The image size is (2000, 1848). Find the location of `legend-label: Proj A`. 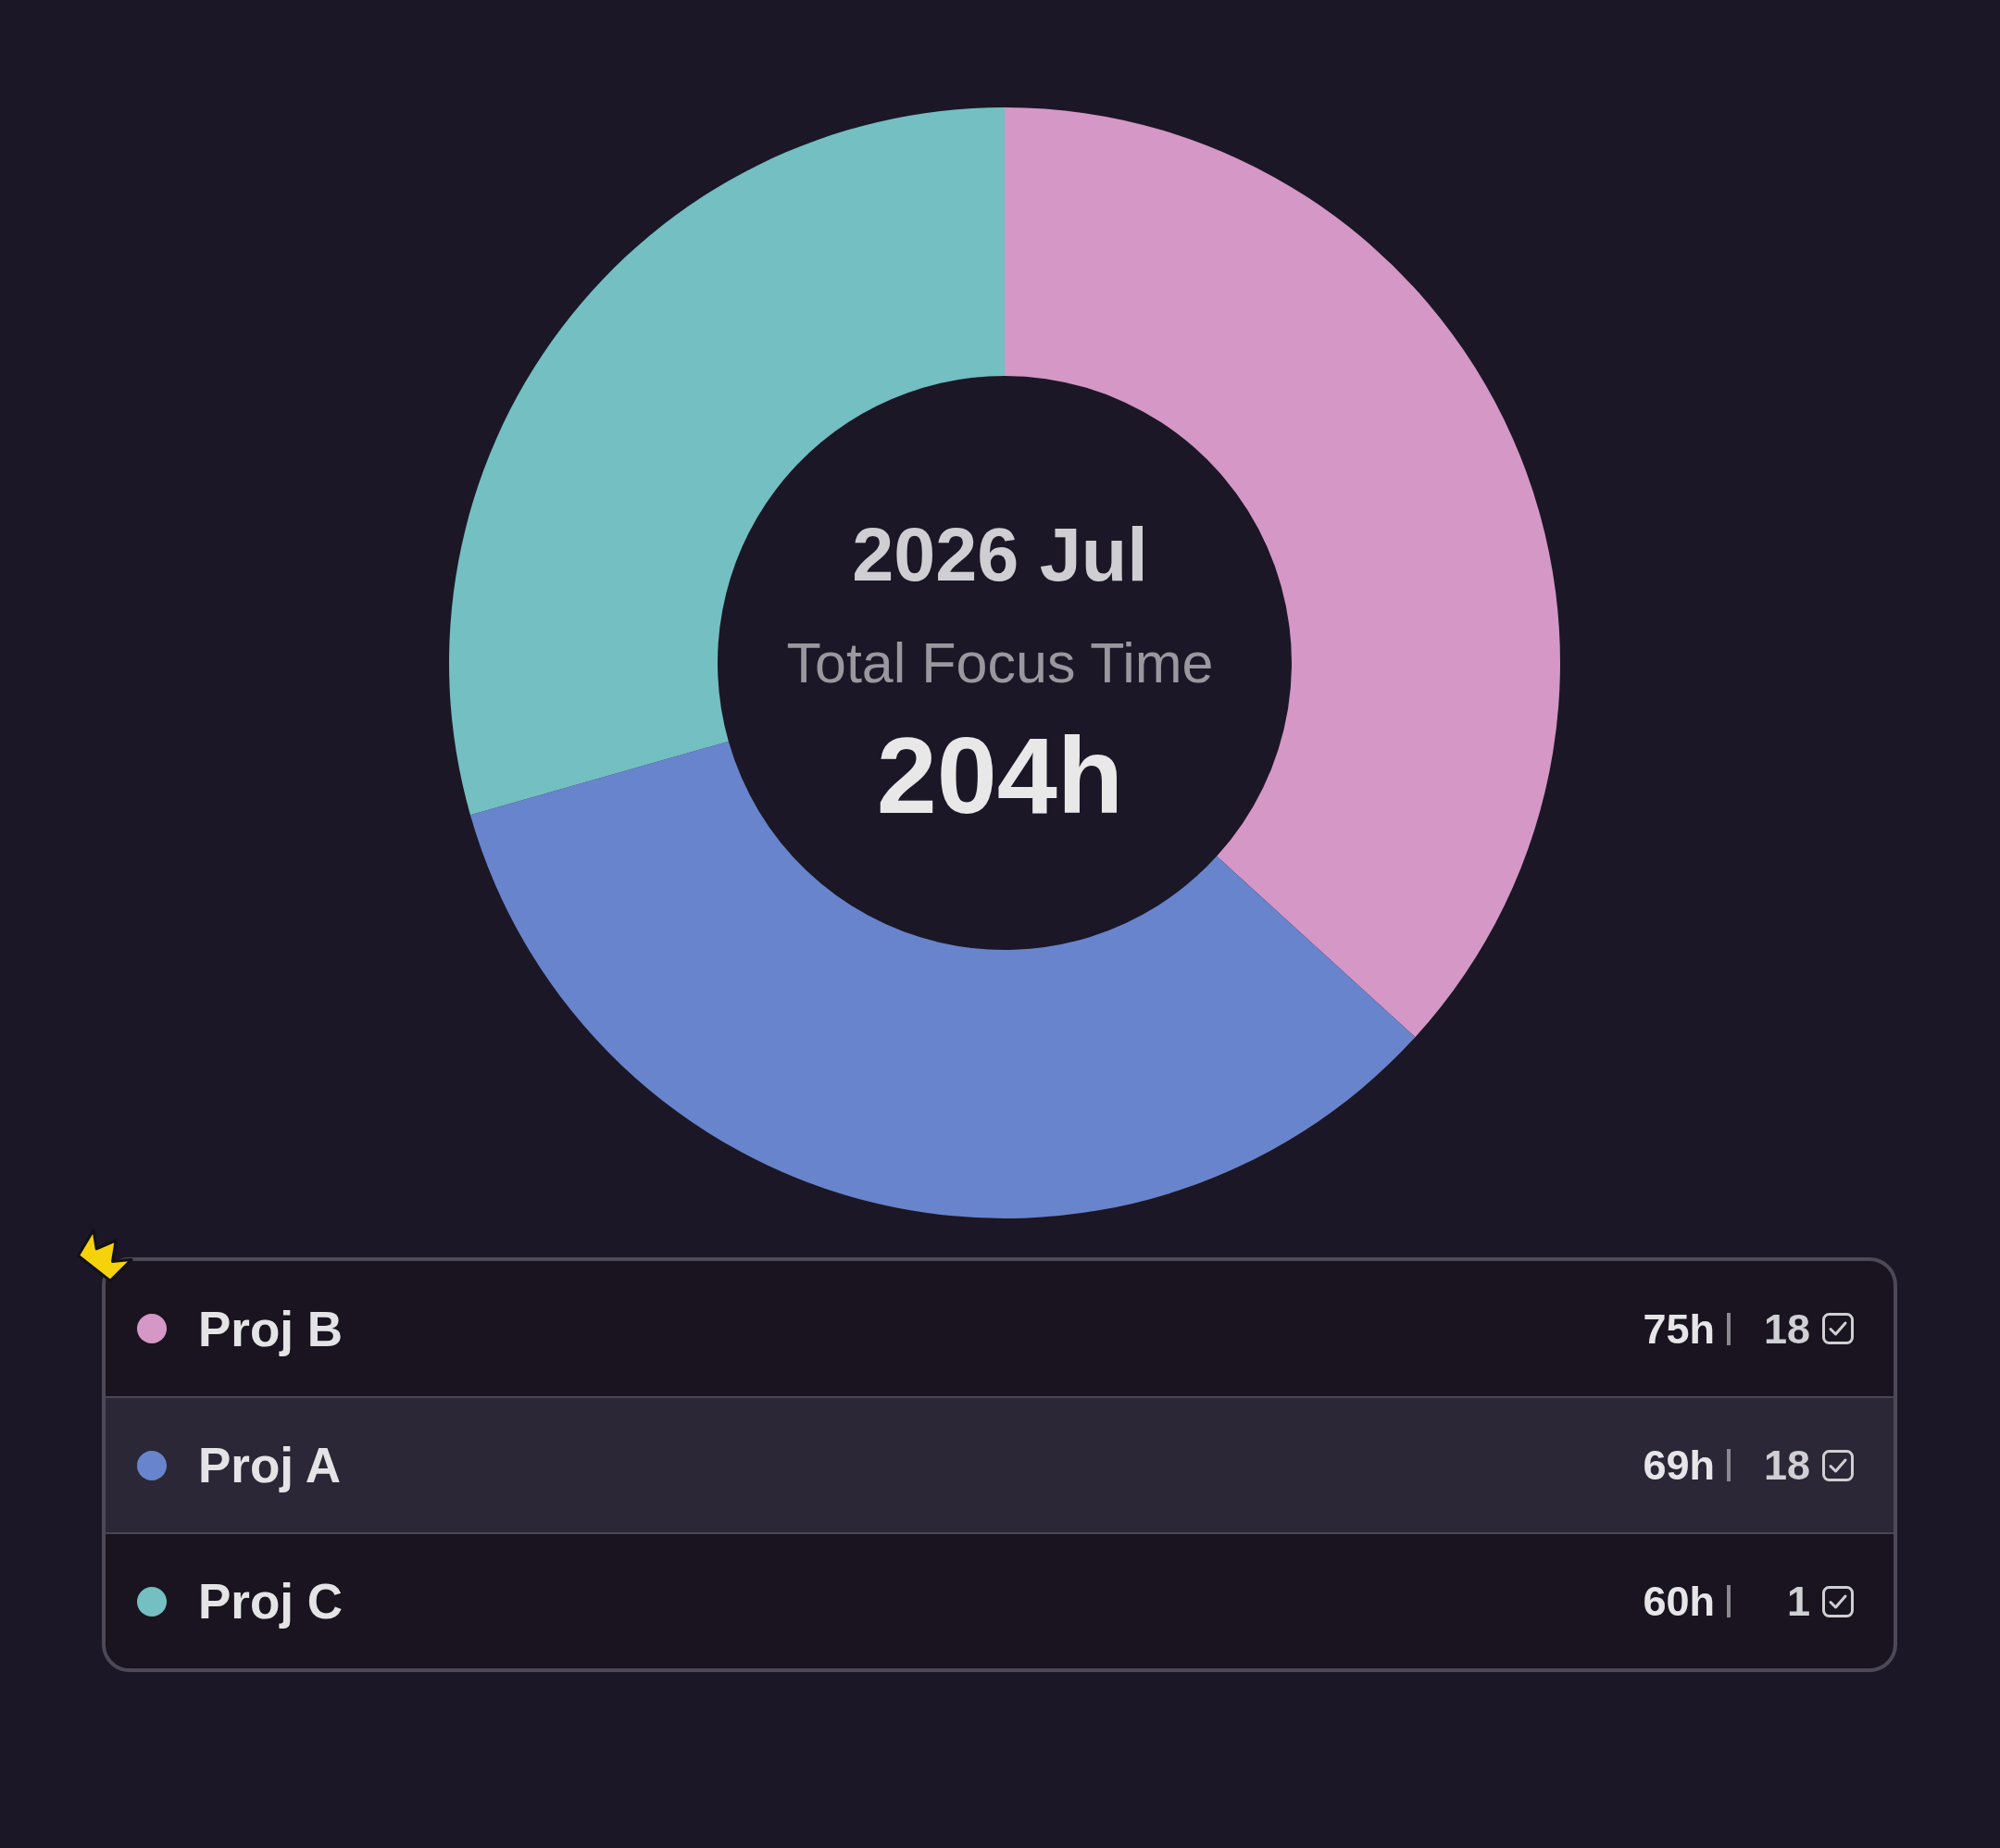

legend-label: Proj A is located at coordinates (270, 1465).